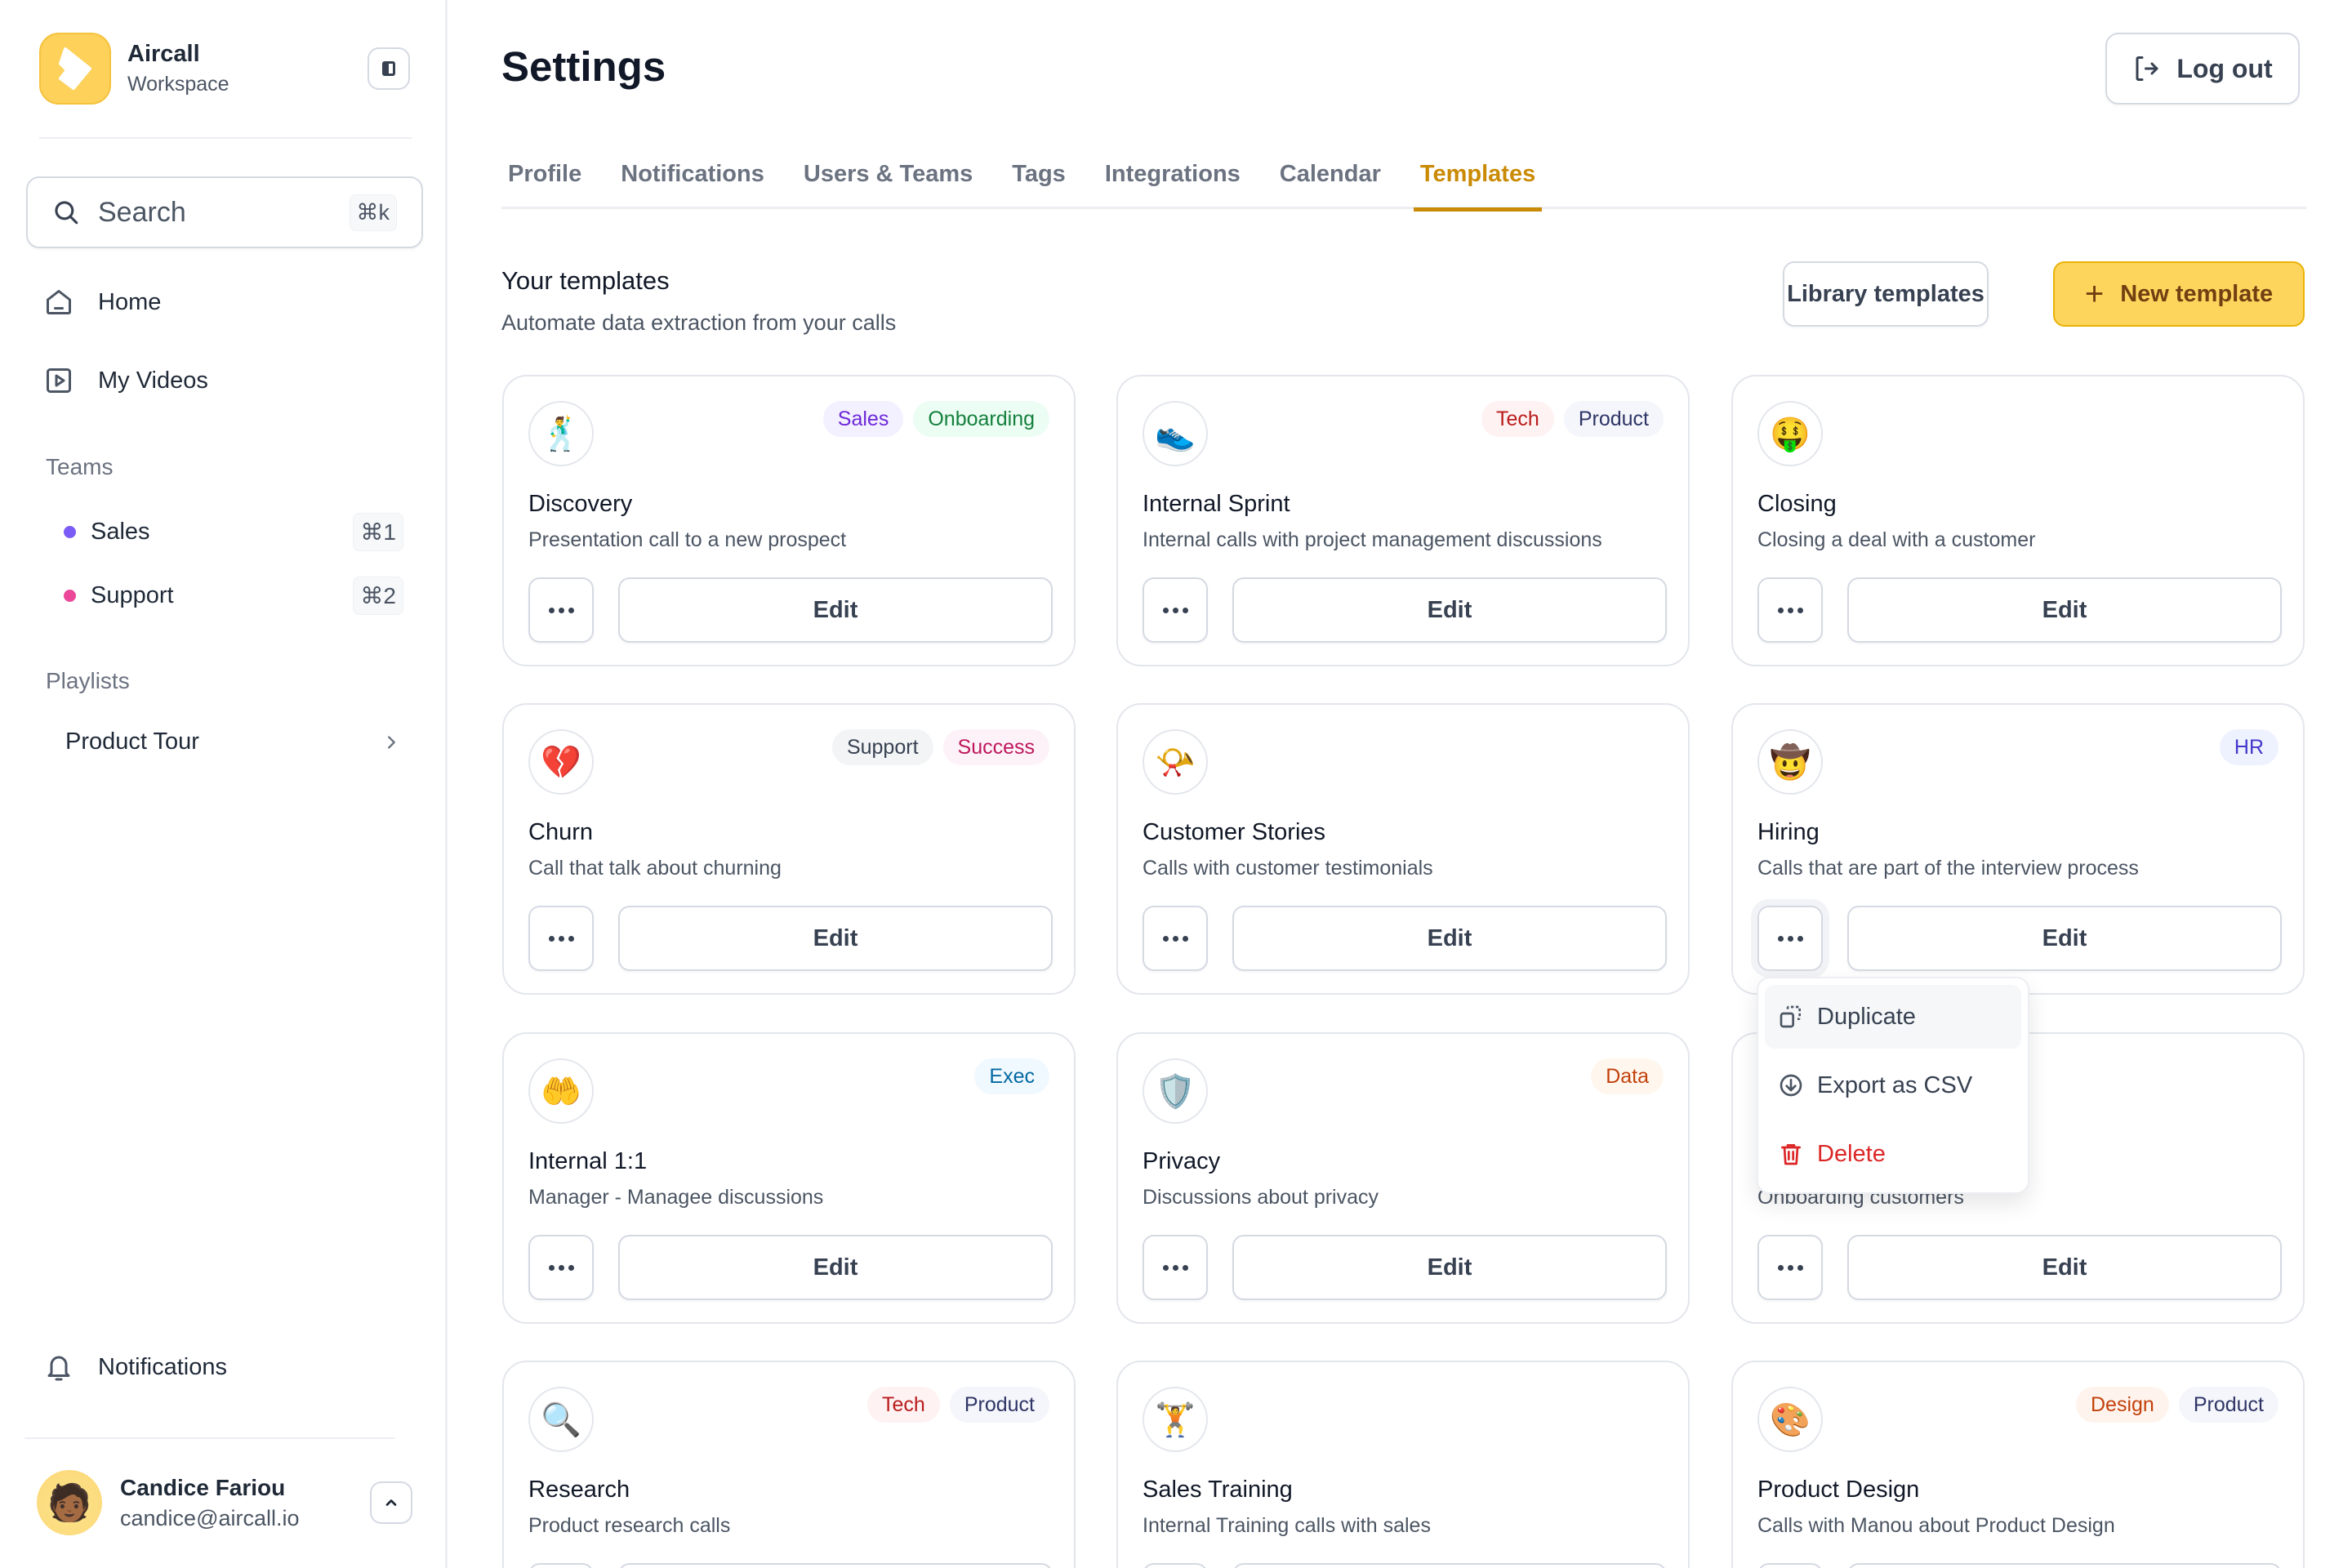 The height and width of the screenshot is (1568, 2352). Describe the element at coordinates (225, 212) in the screenshot. I see `search-input: Search ⌘k` at that location.